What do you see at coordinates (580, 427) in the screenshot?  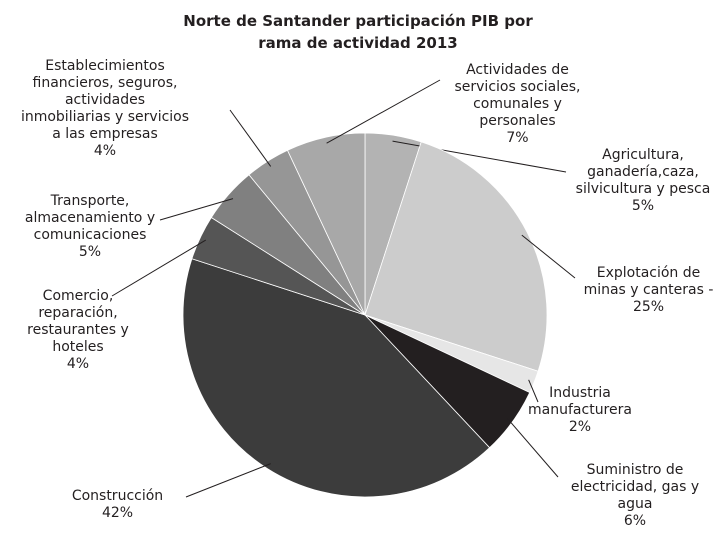 I see `value-label: 2%` at bounding box center [580, 427].